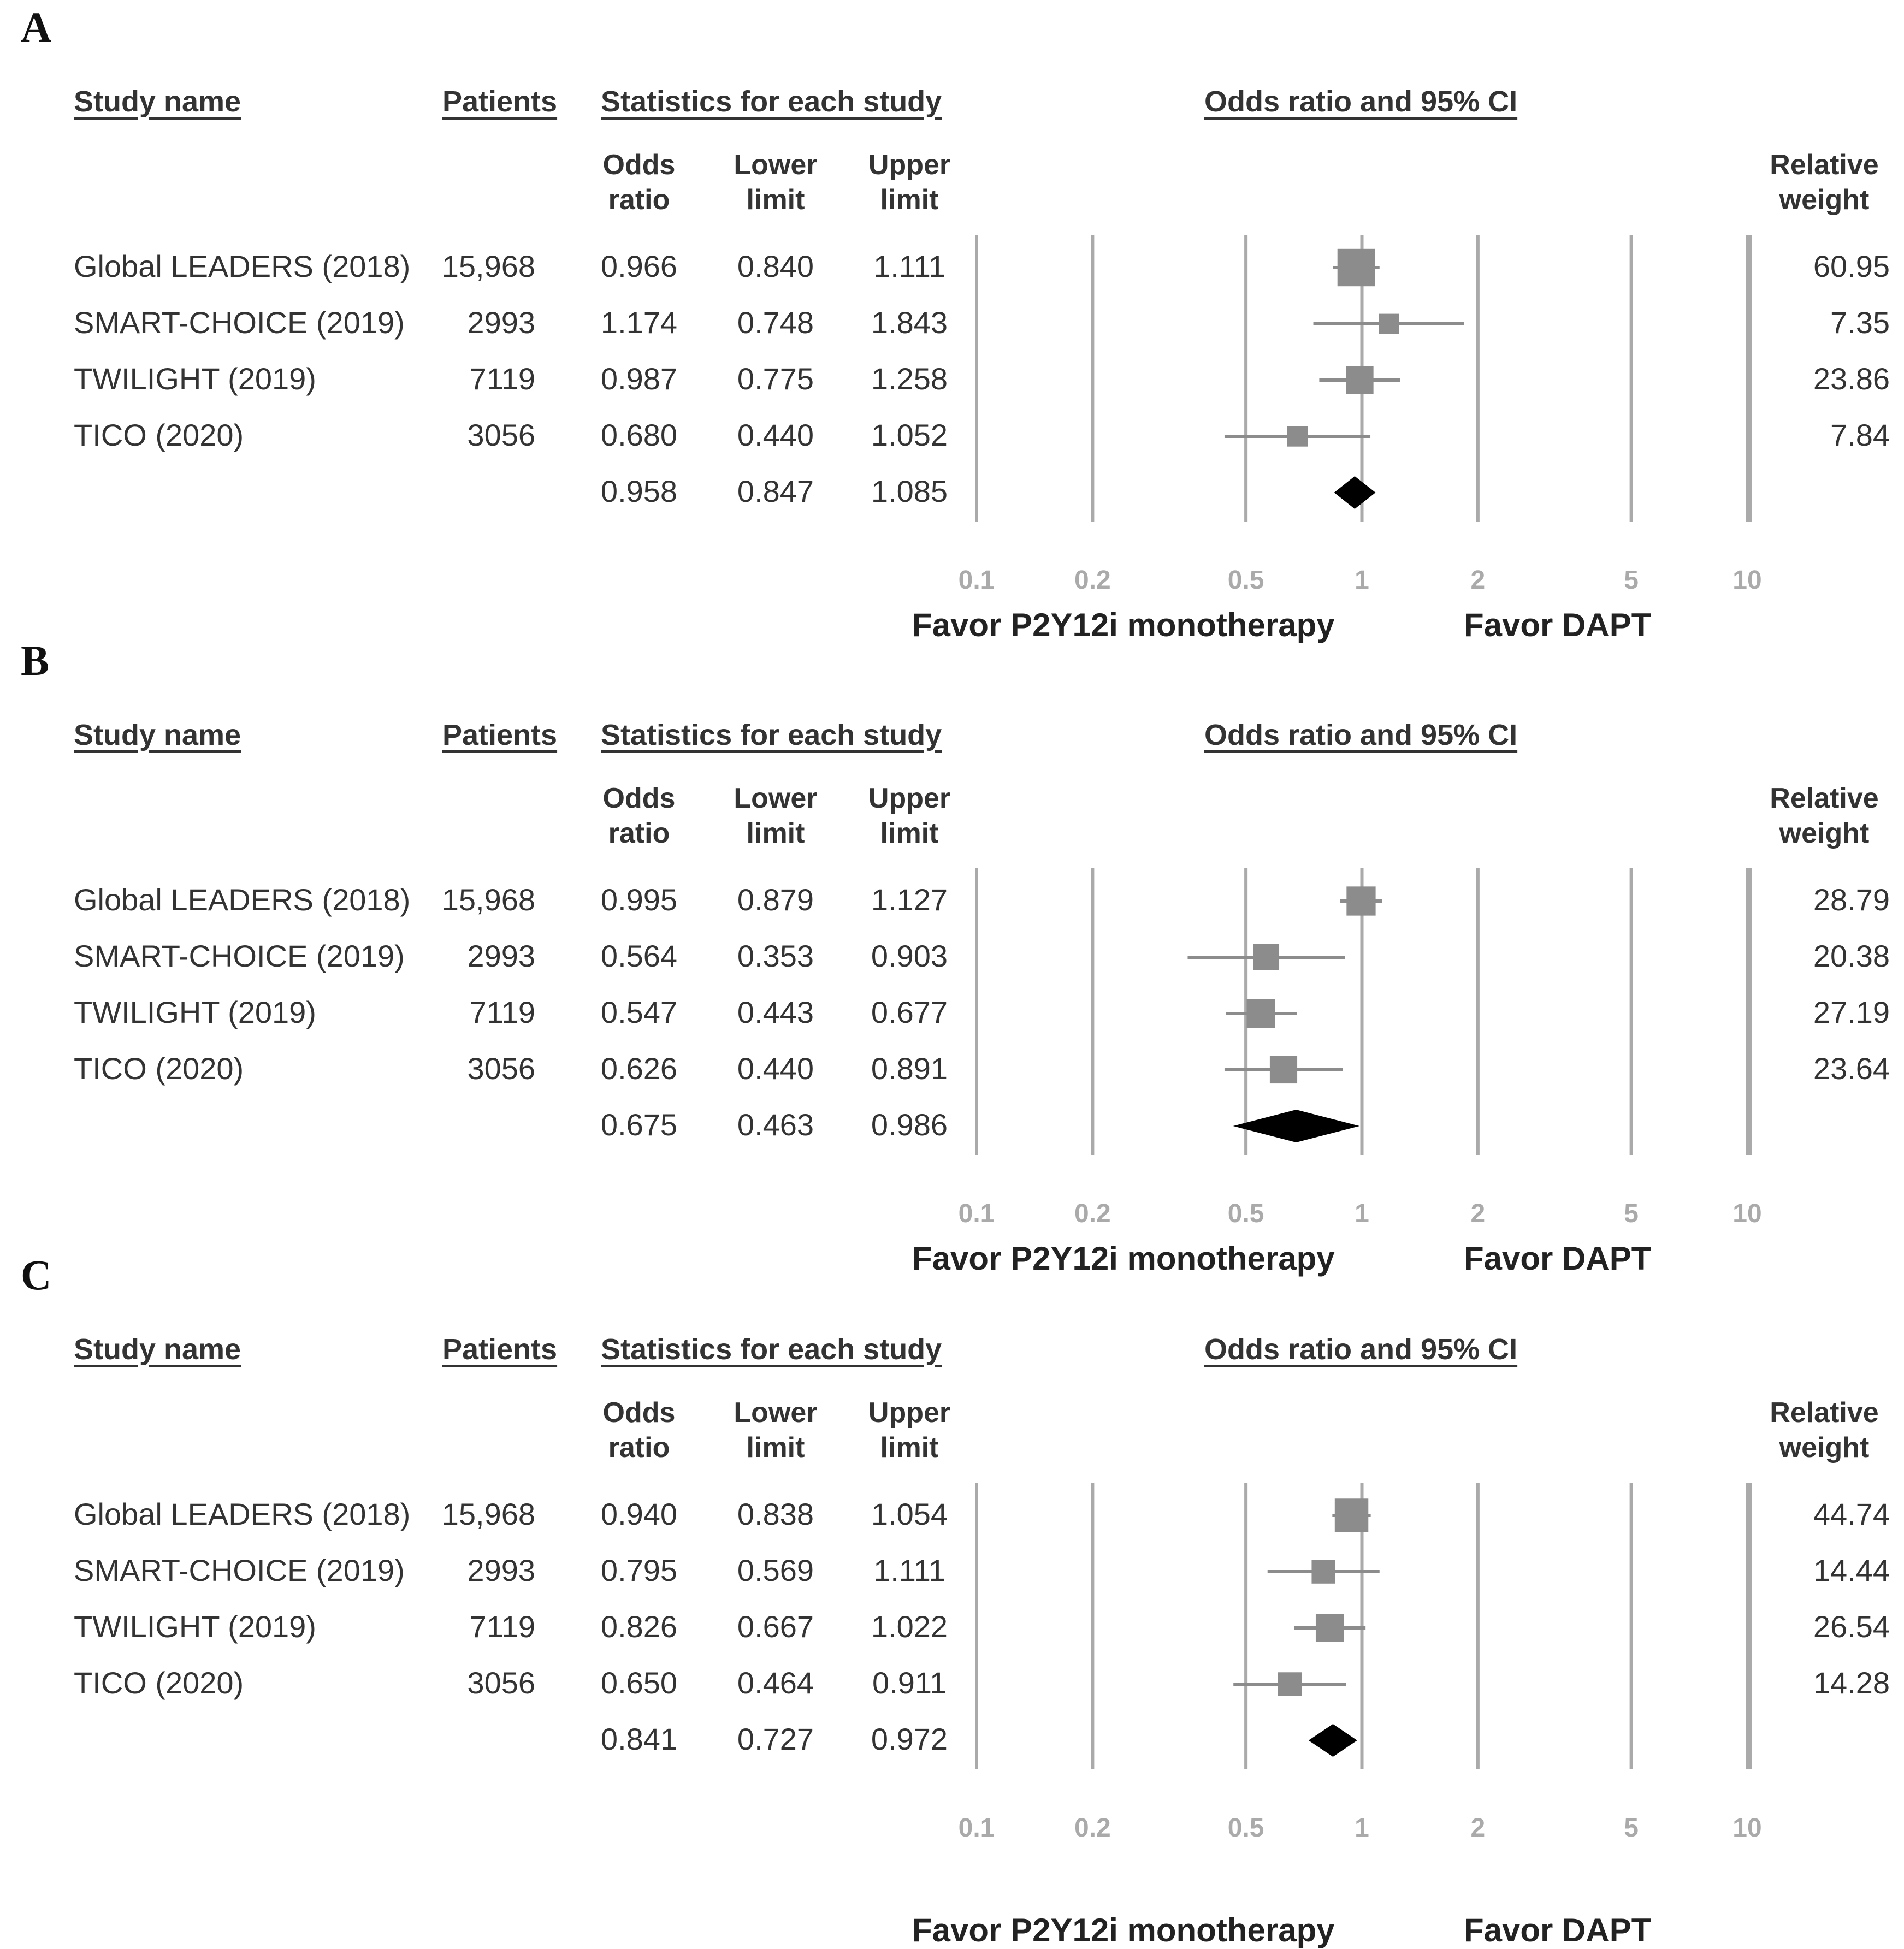 The width and height of the screenshot is (1904, 1949). Describe the element at coordinates (909, 1570) in the screenshot. I see `upper-limit-value: 1.111` at that location.